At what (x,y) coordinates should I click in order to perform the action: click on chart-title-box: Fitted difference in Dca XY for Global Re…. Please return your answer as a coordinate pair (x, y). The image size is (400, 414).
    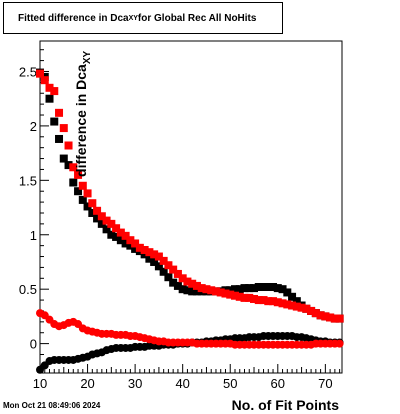
    Looking at the image, I should click on (143, 18).